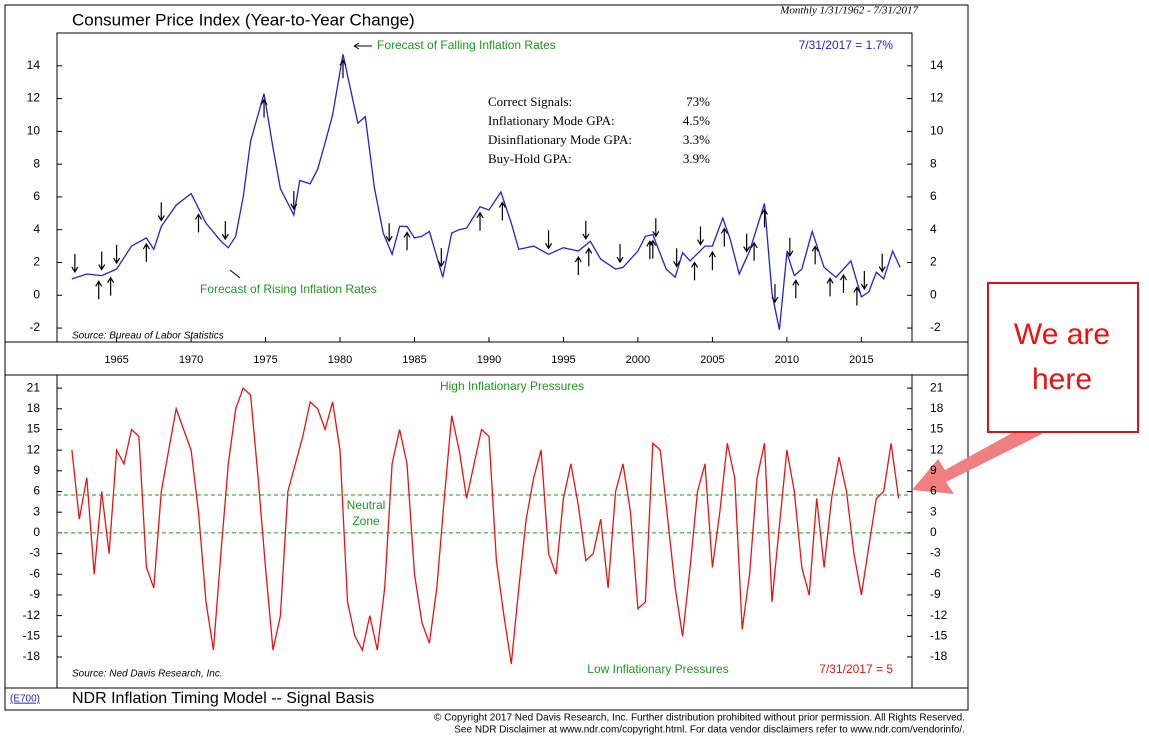  What do you see at coordinates (191, 360) in the screenshot?
I see `x-tick-label: 1970` at bounding box center [191, 360].